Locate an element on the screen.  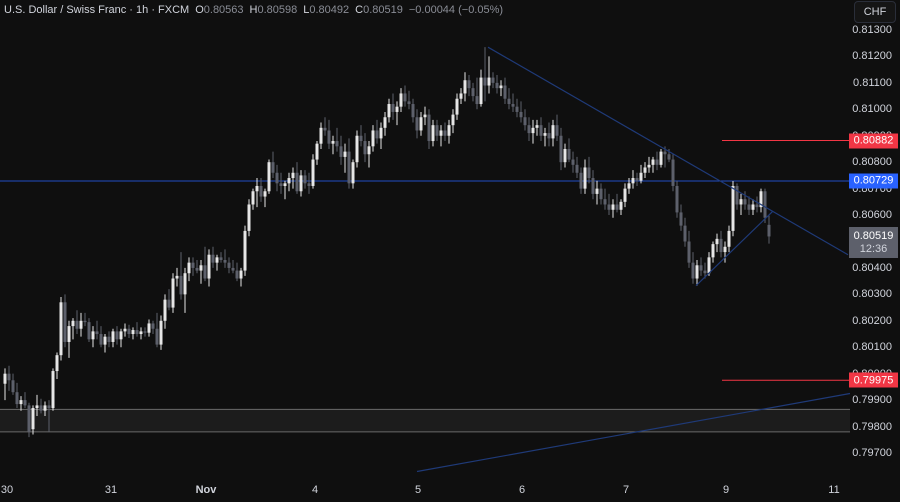
close-value: 0.80519 is located at coordinates (383, 10).